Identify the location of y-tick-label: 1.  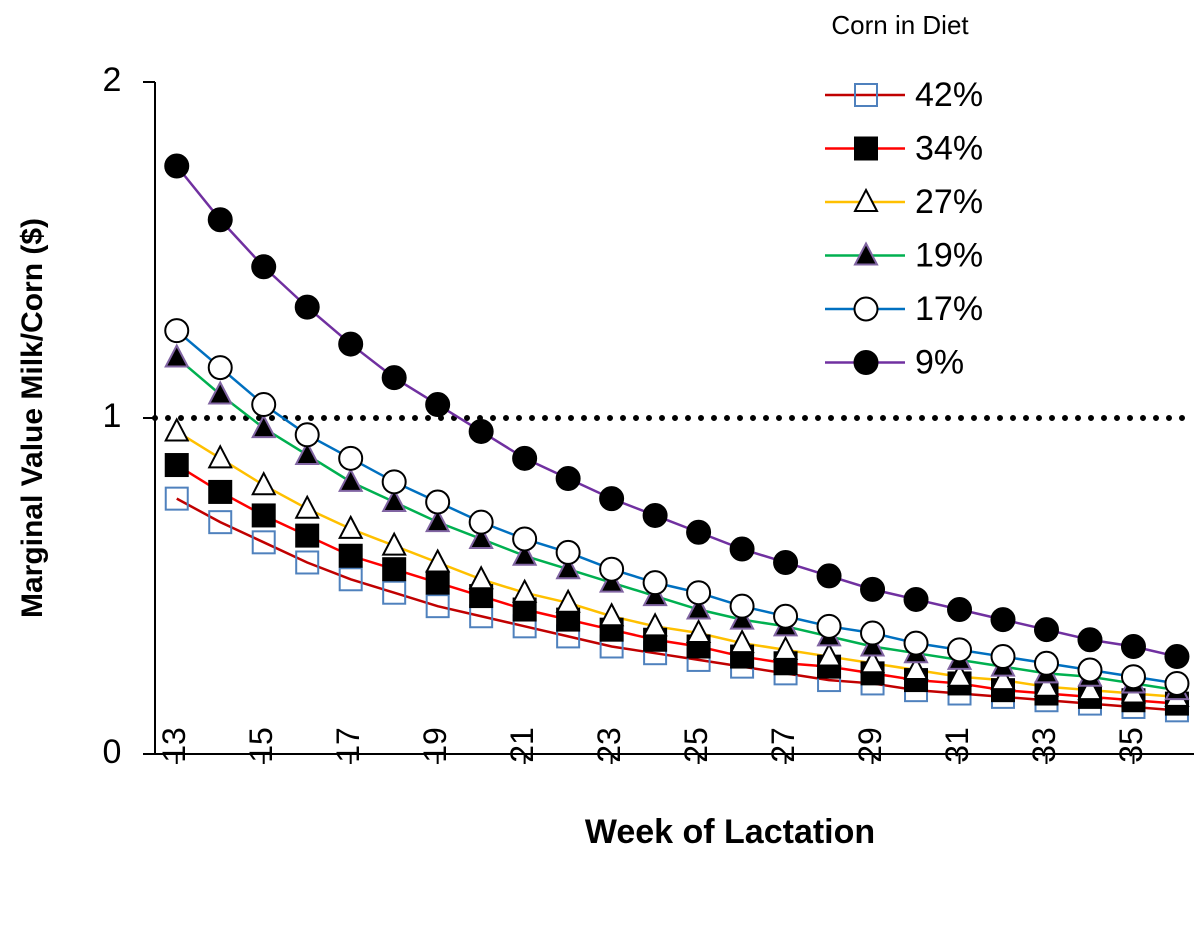
(112, 416).